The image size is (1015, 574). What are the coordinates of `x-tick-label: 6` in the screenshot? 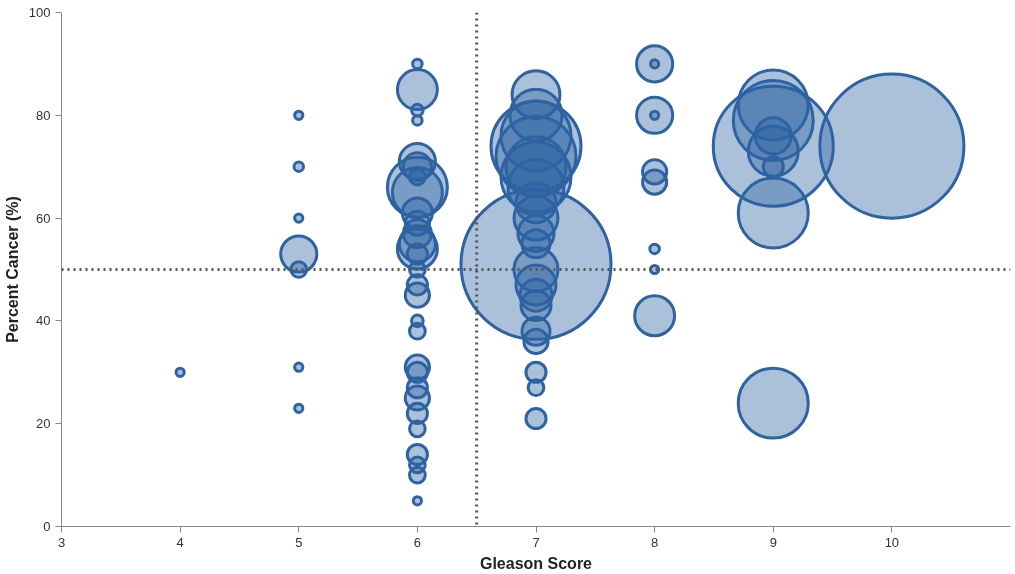 It's located at (417, 542).